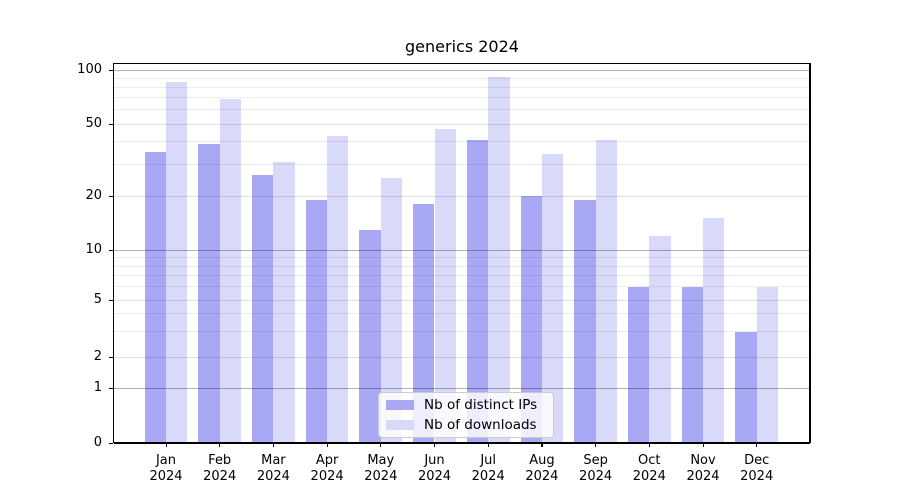  Describe the element at coordinates (596, 468) in the screenshot. I see `x-tick-label-sep: Sep 2024` at that location.